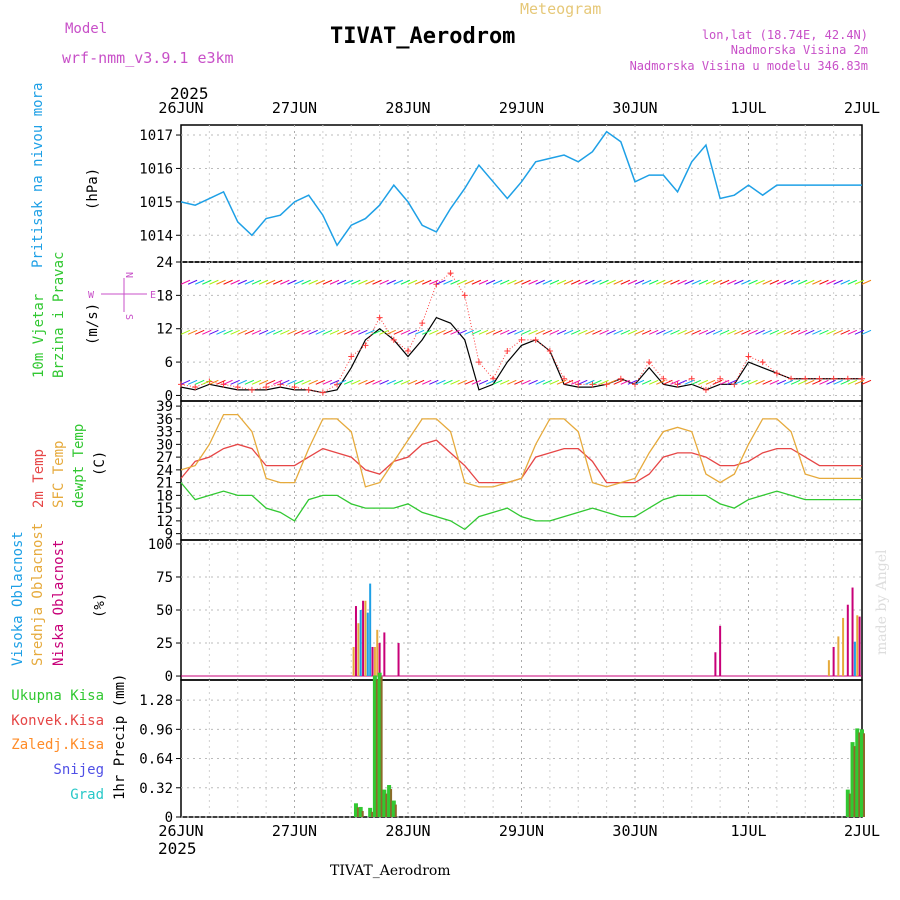 This screenshot has width=900, height=900. I want to click on y-tick-label: 24, so click(164, 263).